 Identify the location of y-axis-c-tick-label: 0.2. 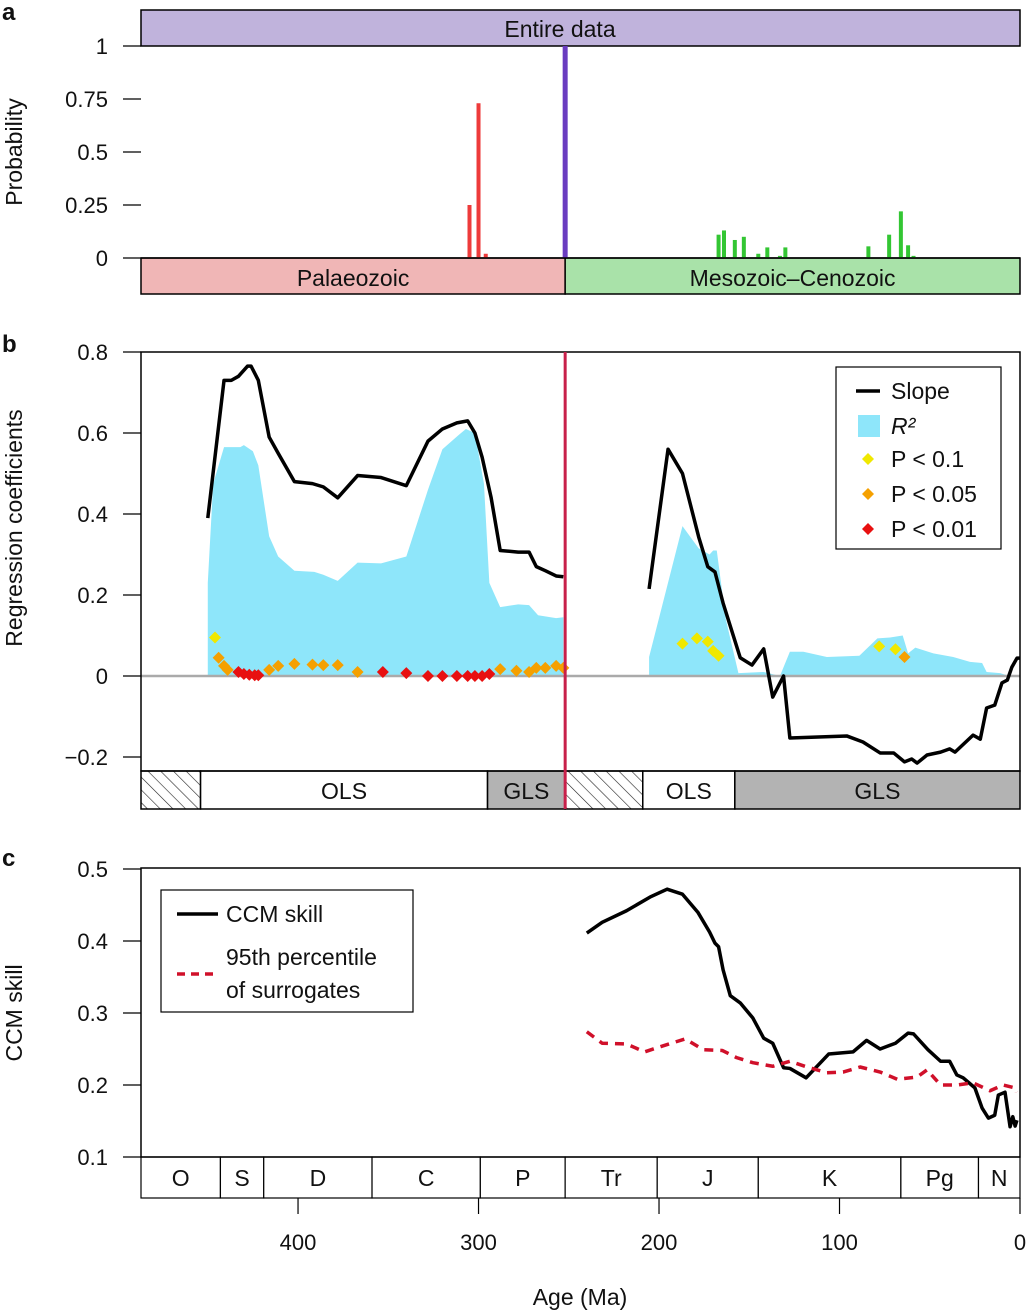
(92, 1085).